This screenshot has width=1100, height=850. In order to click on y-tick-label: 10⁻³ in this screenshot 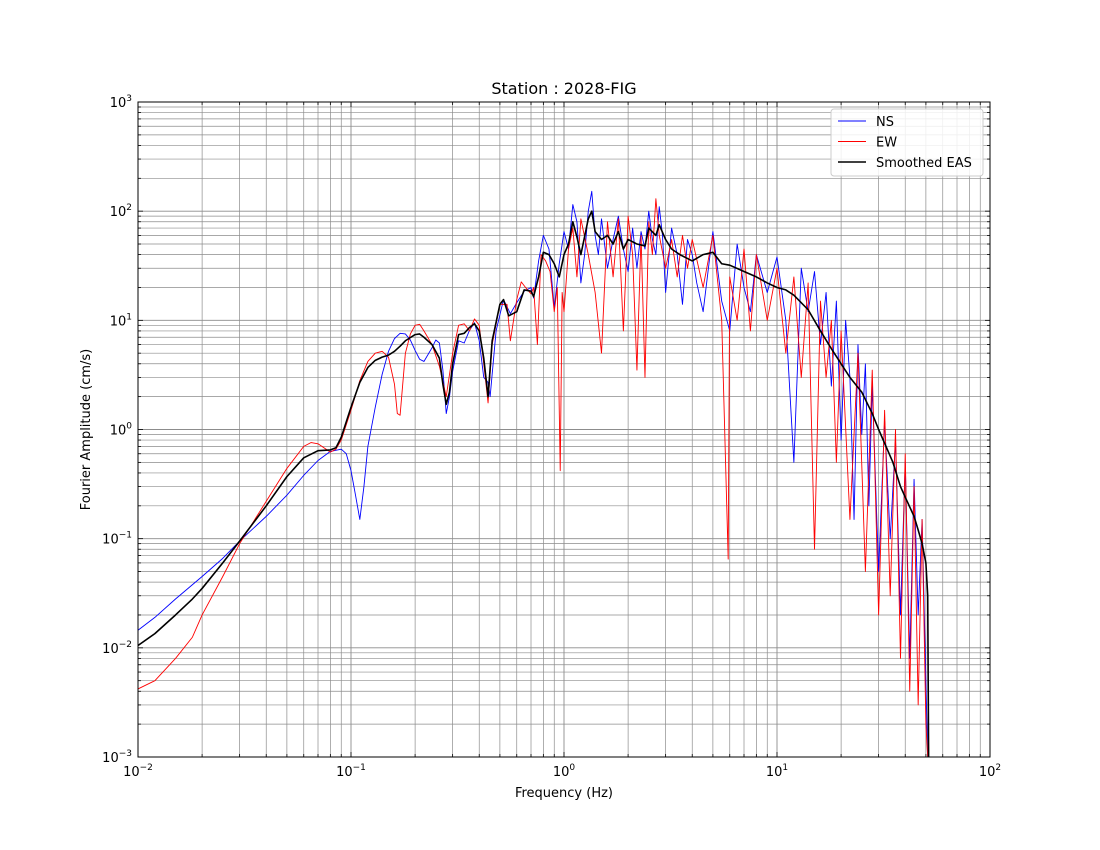, I will do `click(117, 757)`.